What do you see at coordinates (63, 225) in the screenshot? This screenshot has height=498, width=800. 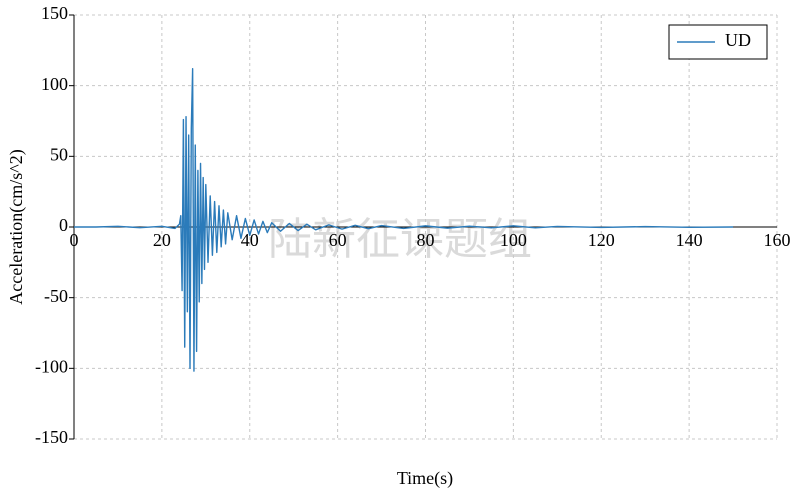 I see `y-tick-label: 0` at bounding box center [63, 225].